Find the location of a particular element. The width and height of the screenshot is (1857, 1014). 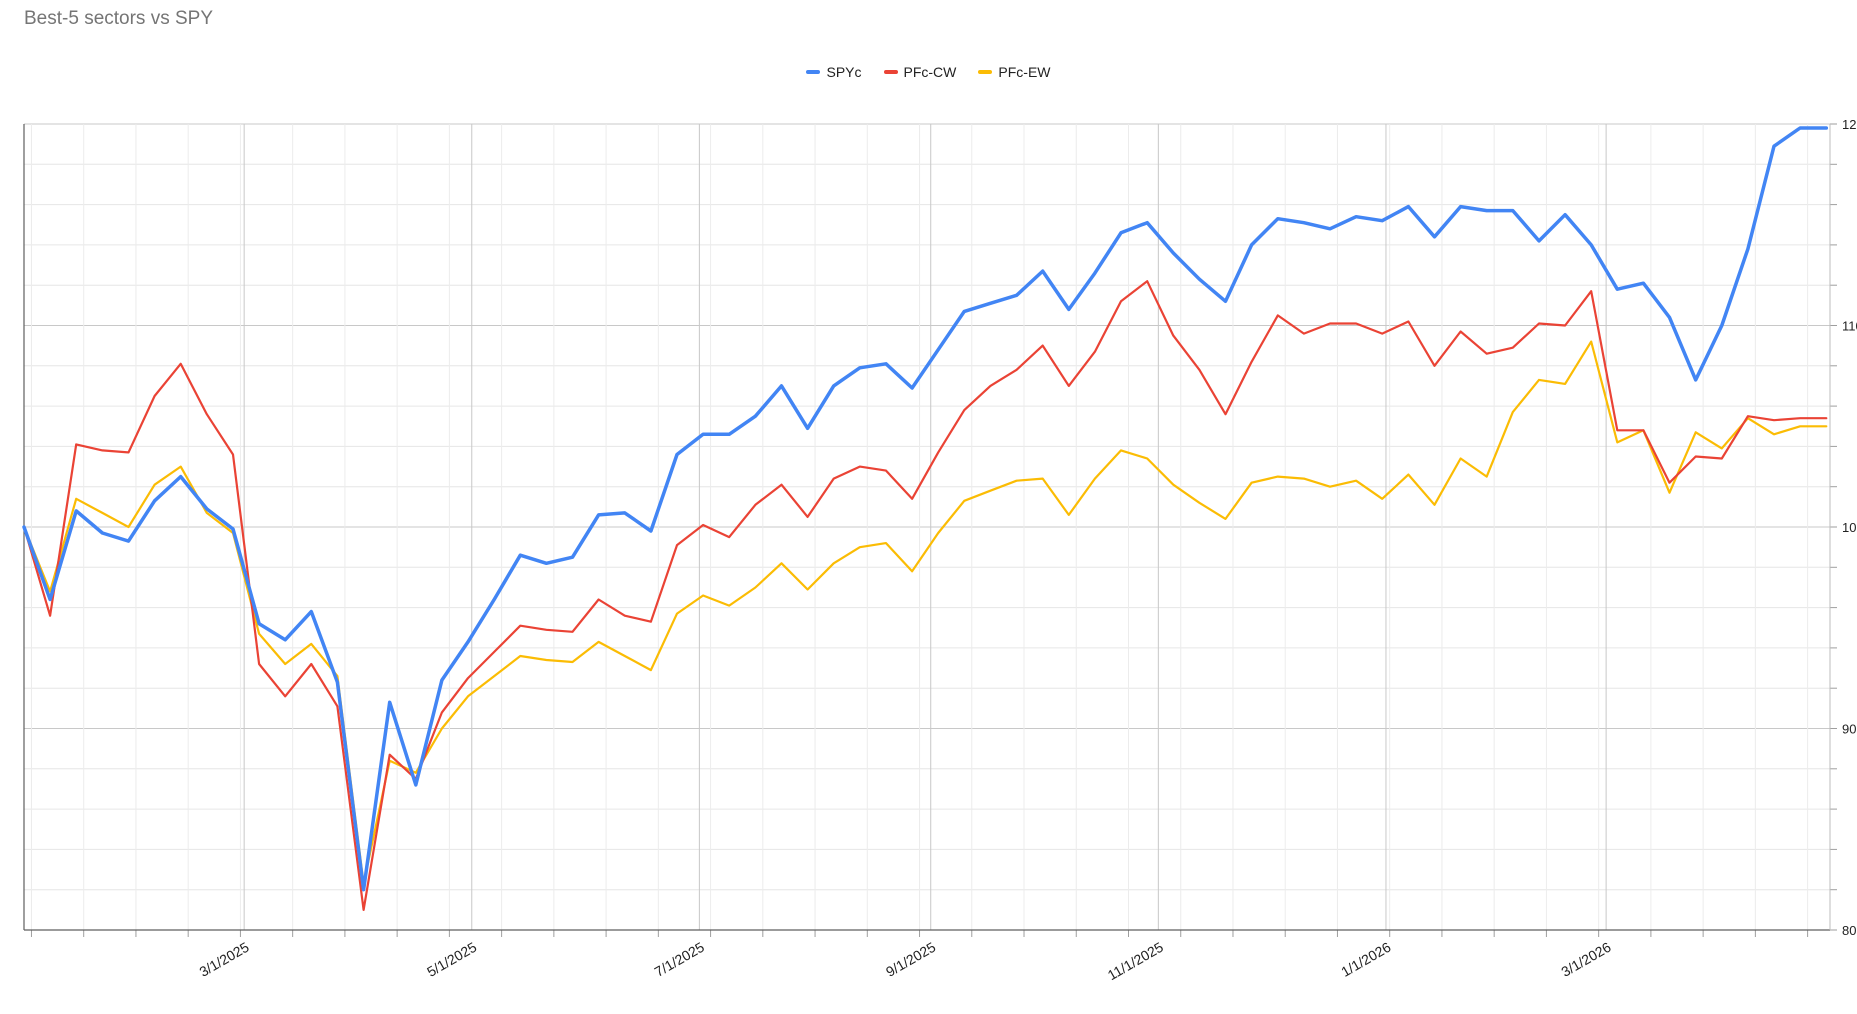

legend-item-pfc-cw: PFc-CW is located at coordinates (920, 72).